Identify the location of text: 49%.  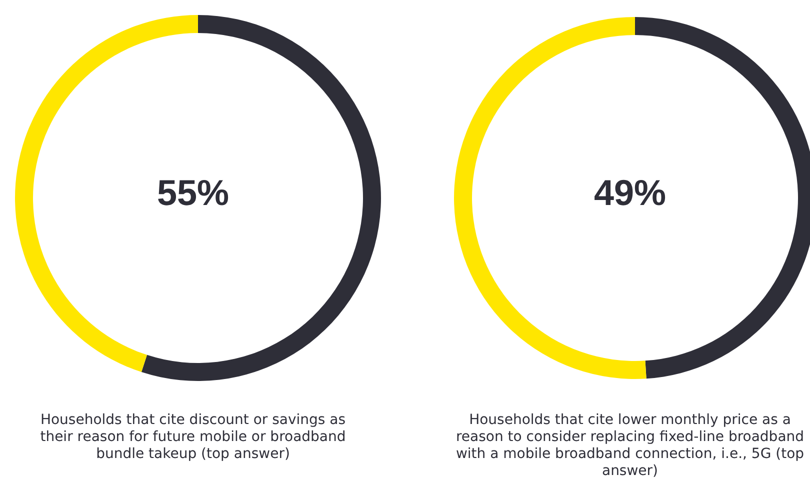
(630, 193).